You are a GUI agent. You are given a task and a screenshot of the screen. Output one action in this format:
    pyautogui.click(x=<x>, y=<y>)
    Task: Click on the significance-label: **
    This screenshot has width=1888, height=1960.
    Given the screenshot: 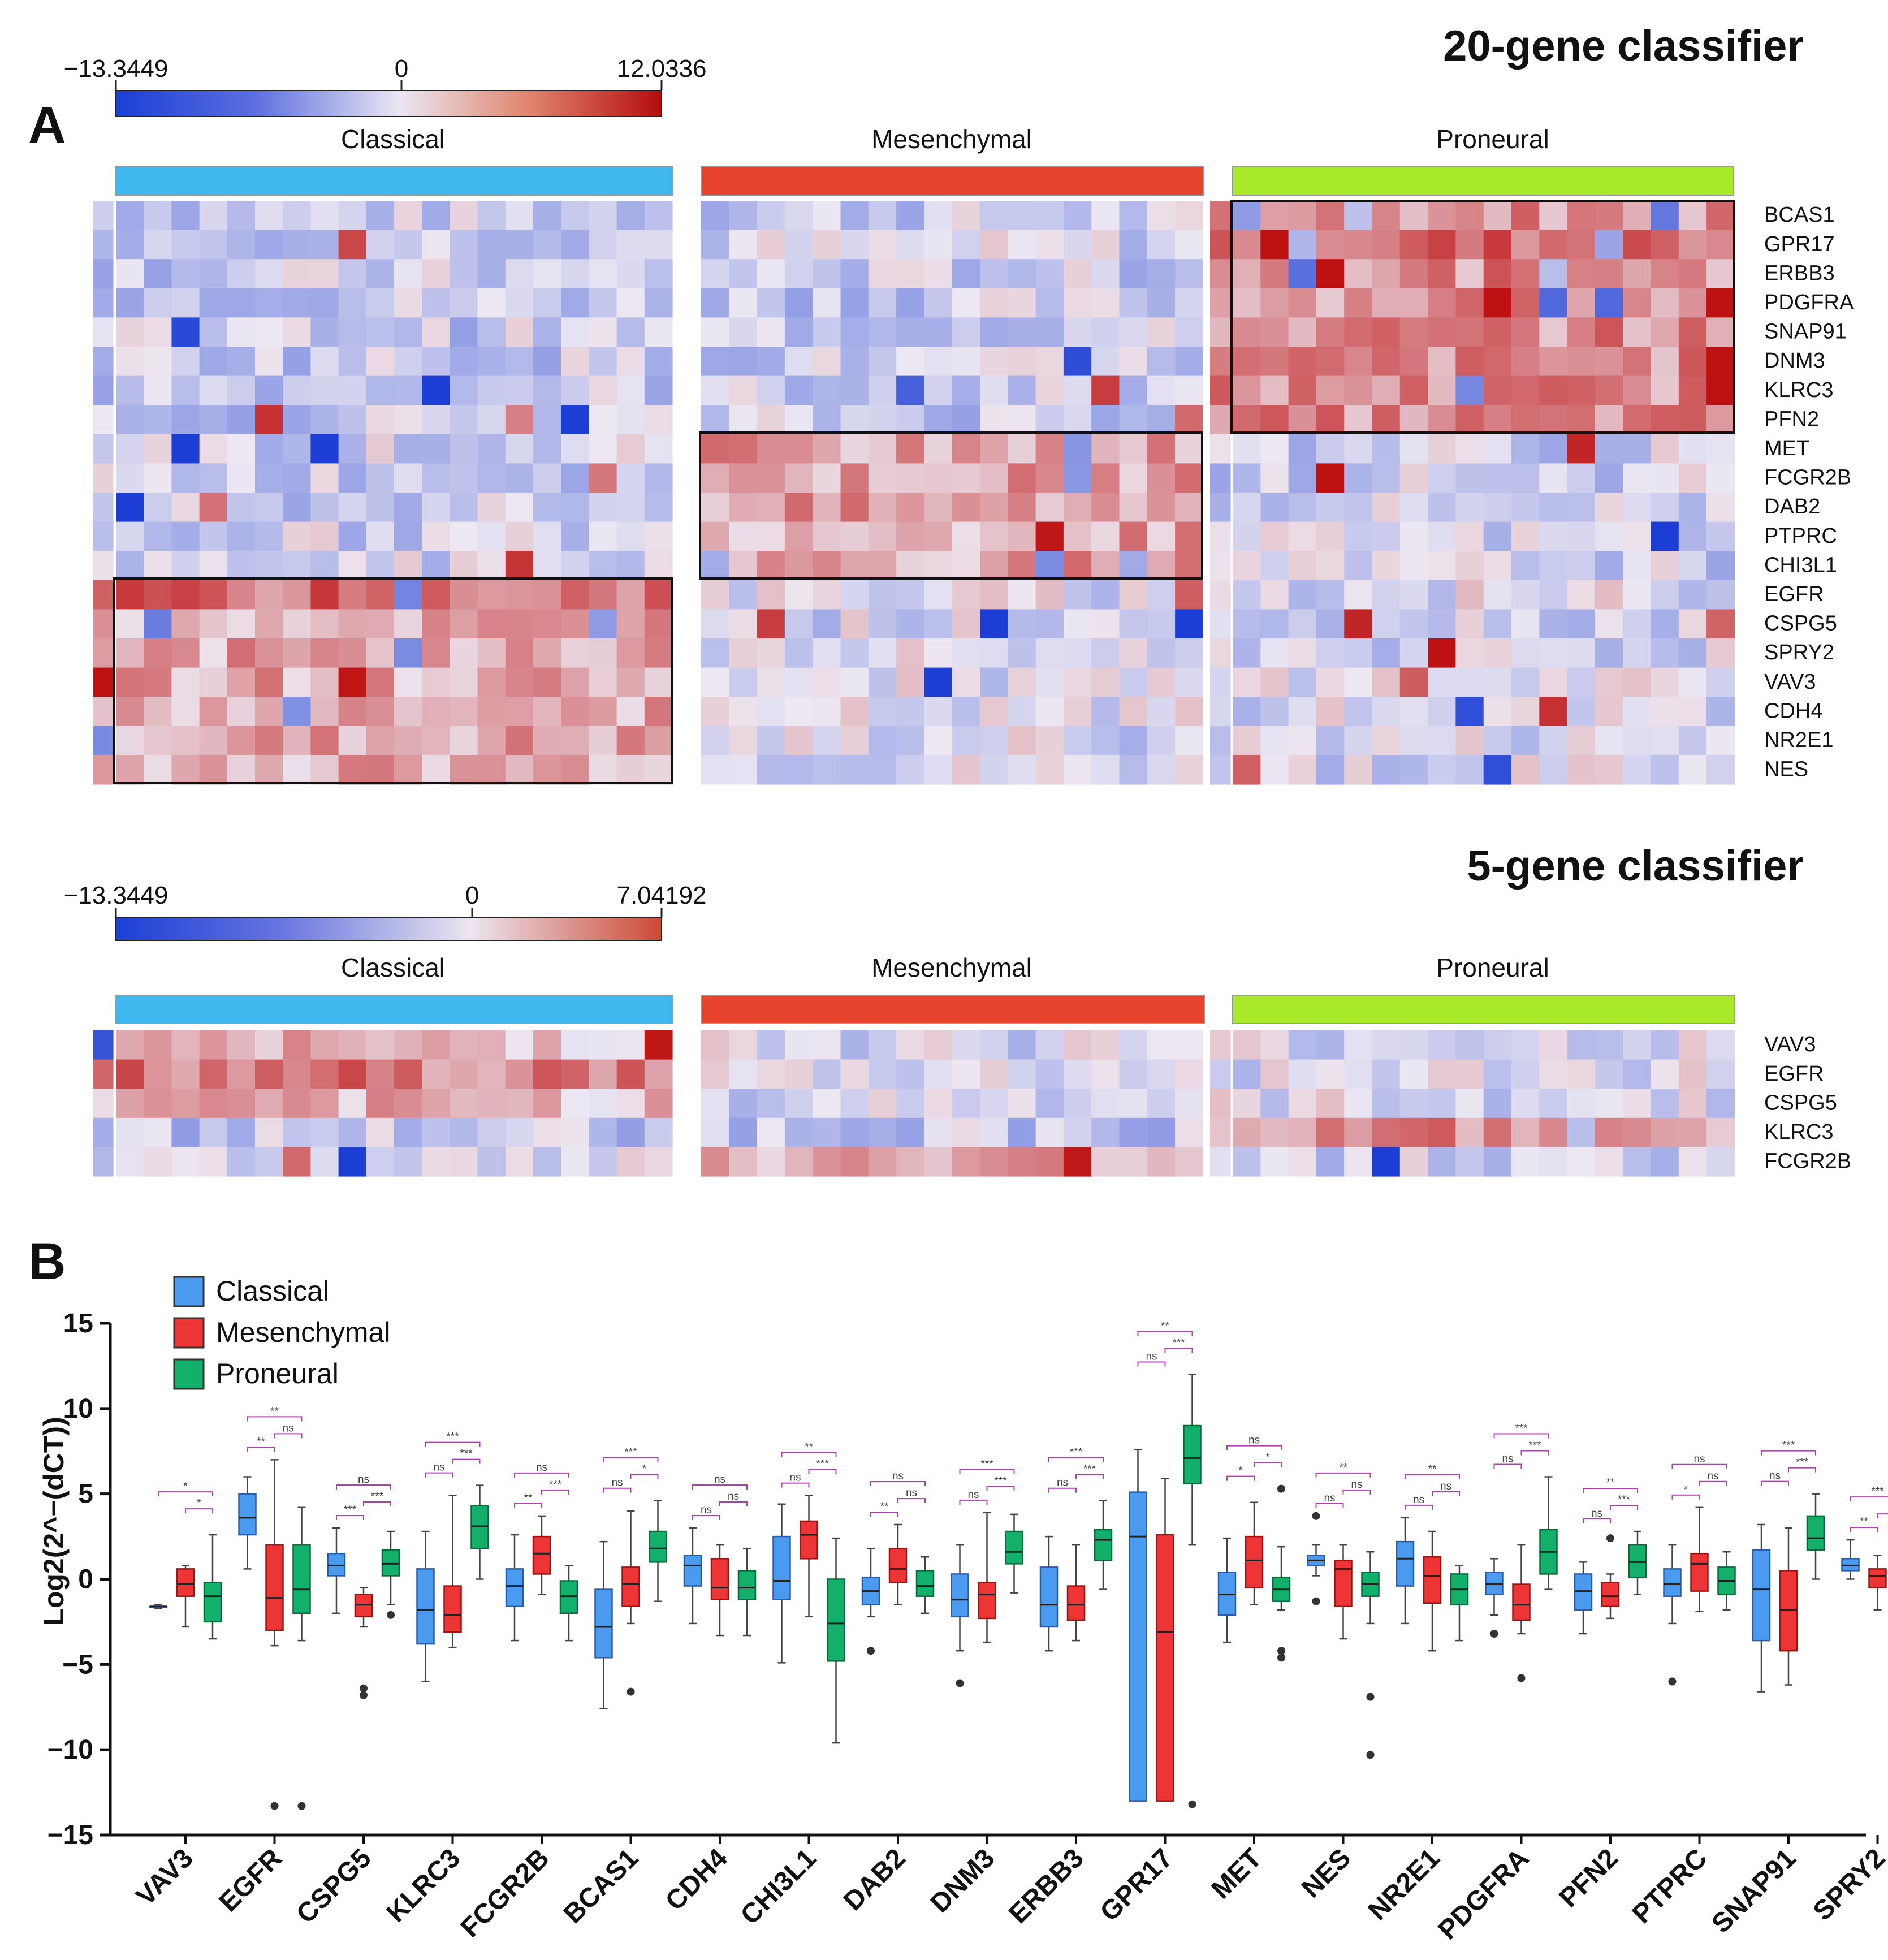 What is the action you would take?
    pyautogui.click(x=528, y=1498)
    